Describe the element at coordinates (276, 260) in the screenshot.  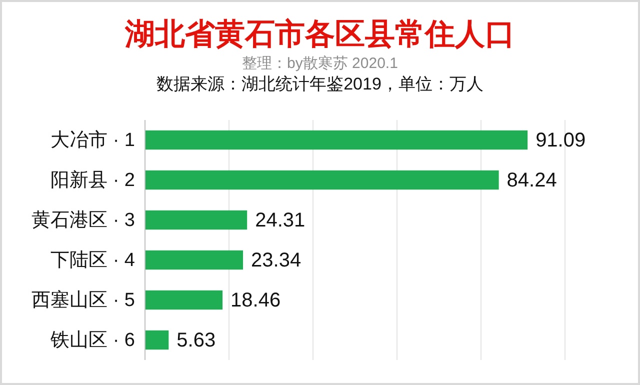
I see `data-label: 23.34` at that location.